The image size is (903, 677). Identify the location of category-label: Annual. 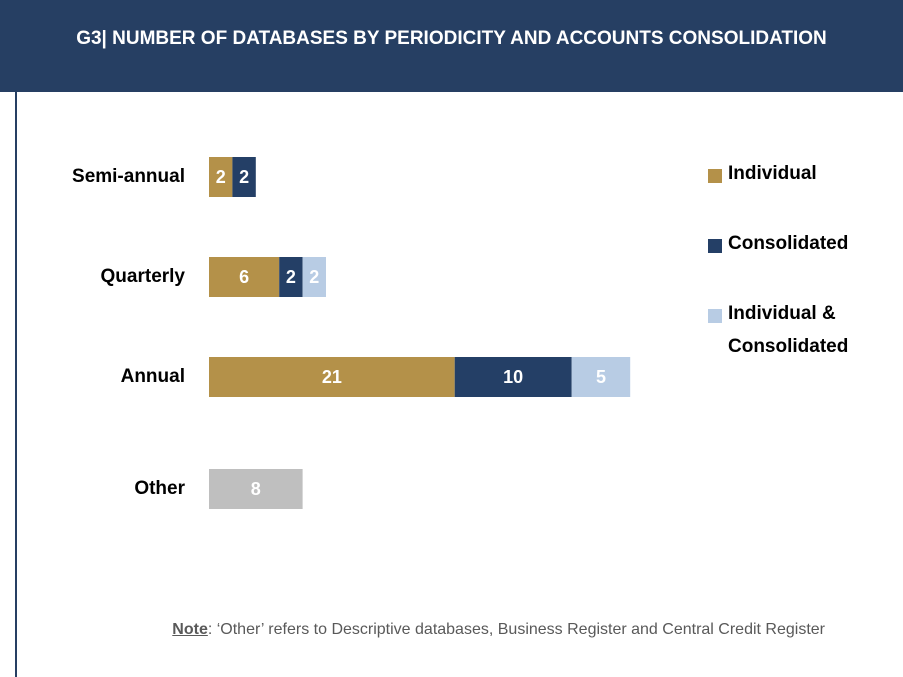
(153, 376).